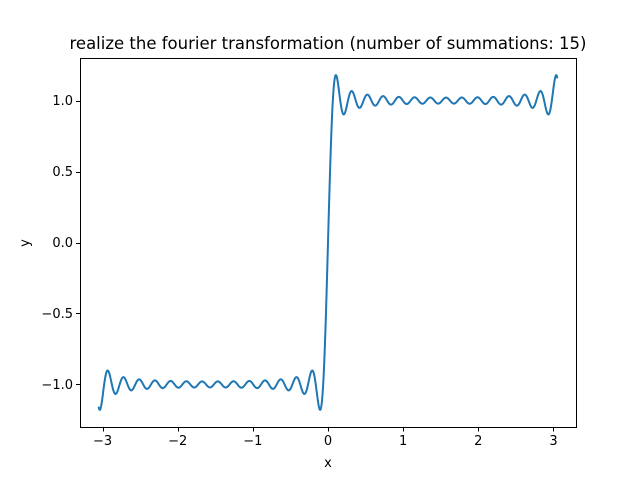 The height and width of the screenshot is (480, 640). I want to click on y-tick-label: 1.0, so click(62, 101).